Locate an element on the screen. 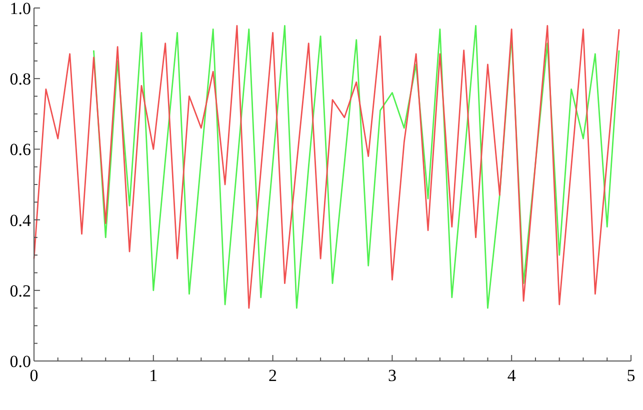 The image size is (643, 410). y-tick-label: 1.0 is located at coordinates (20, 9).